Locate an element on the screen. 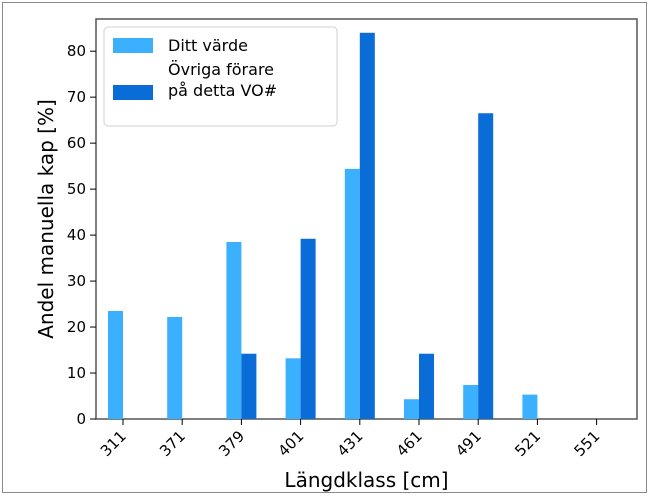  legend-label: Övriga förare is located at coordinates (221, 69).